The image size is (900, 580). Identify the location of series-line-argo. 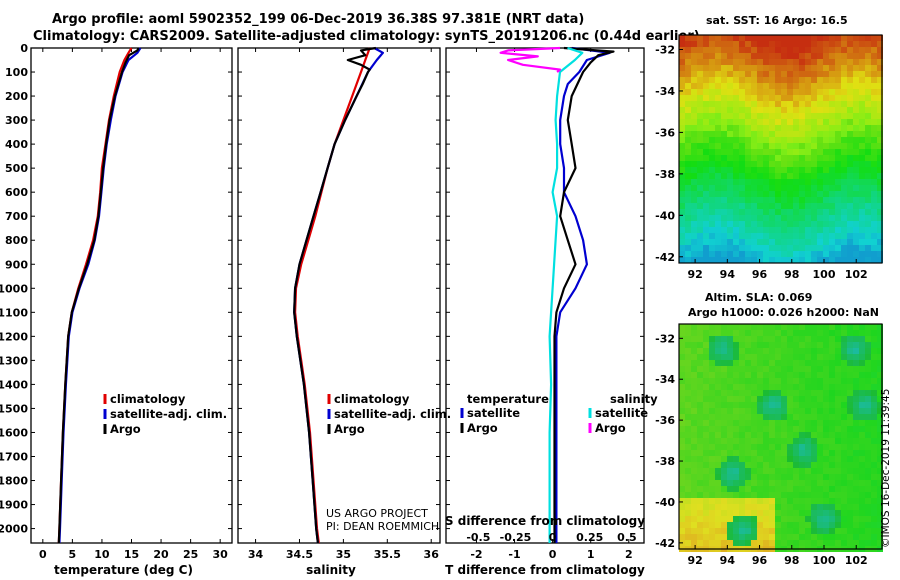
(335, 295).